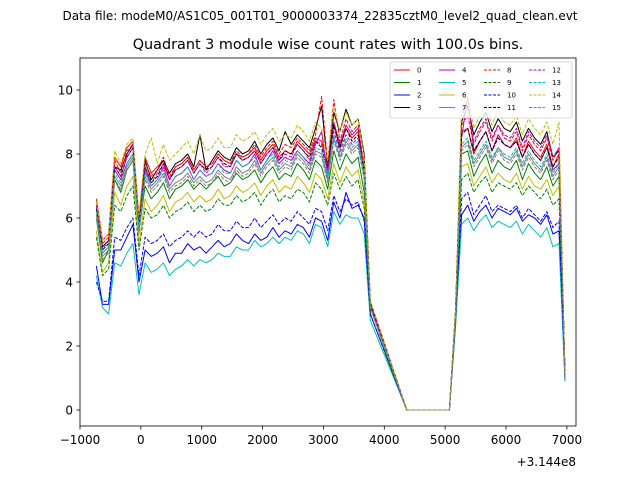 Image resolution: width=640 pixels, height=480 pixels. Describe the element at coordinates (509, 71) in the screenshot. I see `legend-label-8: 8` at that location.